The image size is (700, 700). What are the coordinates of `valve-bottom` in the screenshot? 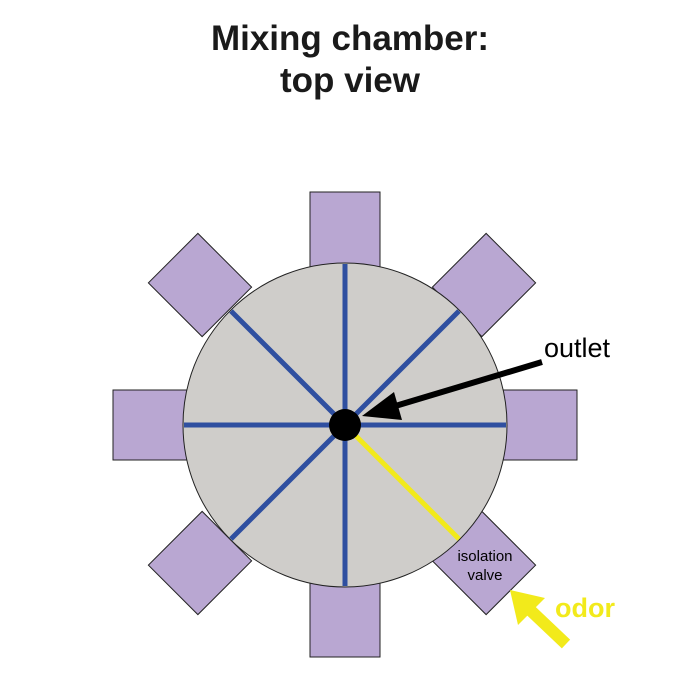 It's located at (345, 619).